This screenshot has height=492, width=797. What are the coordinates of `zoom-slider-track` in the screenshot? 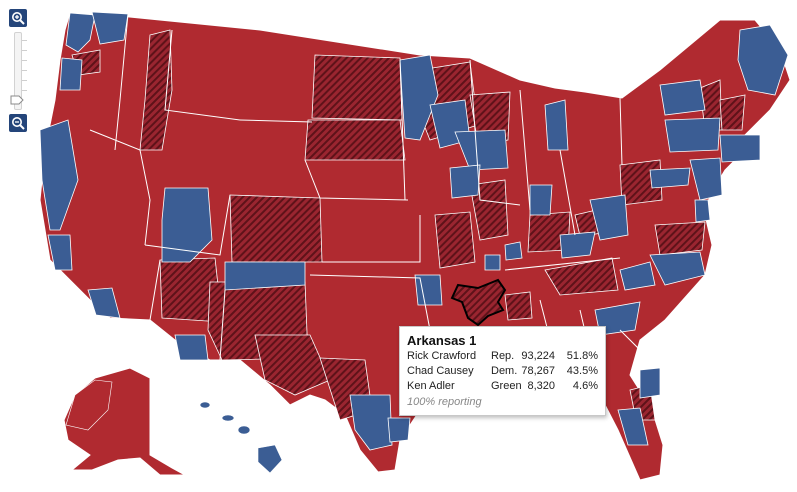 It's located at (18, 71).